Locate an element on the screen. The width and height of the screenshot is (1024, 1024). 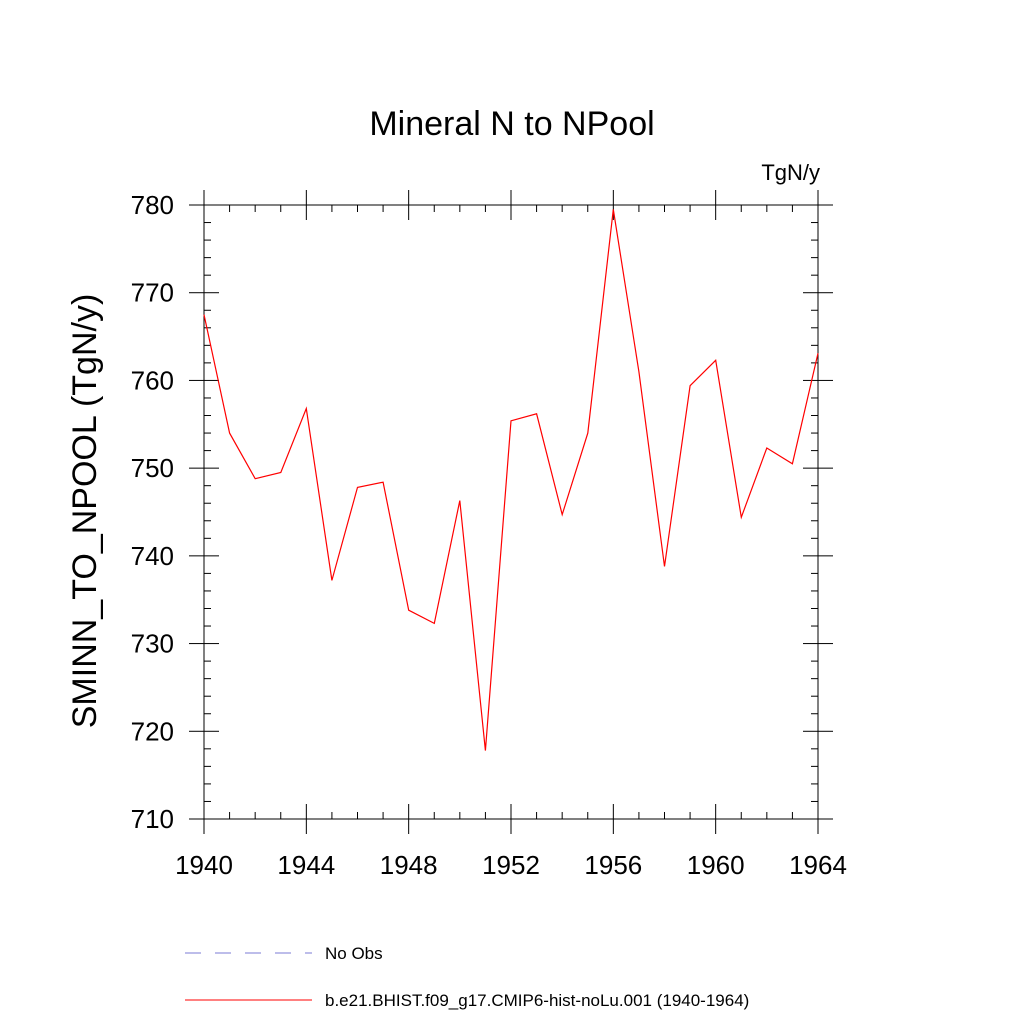
y-tick-label: 750 is located at coordinates (152, 468).